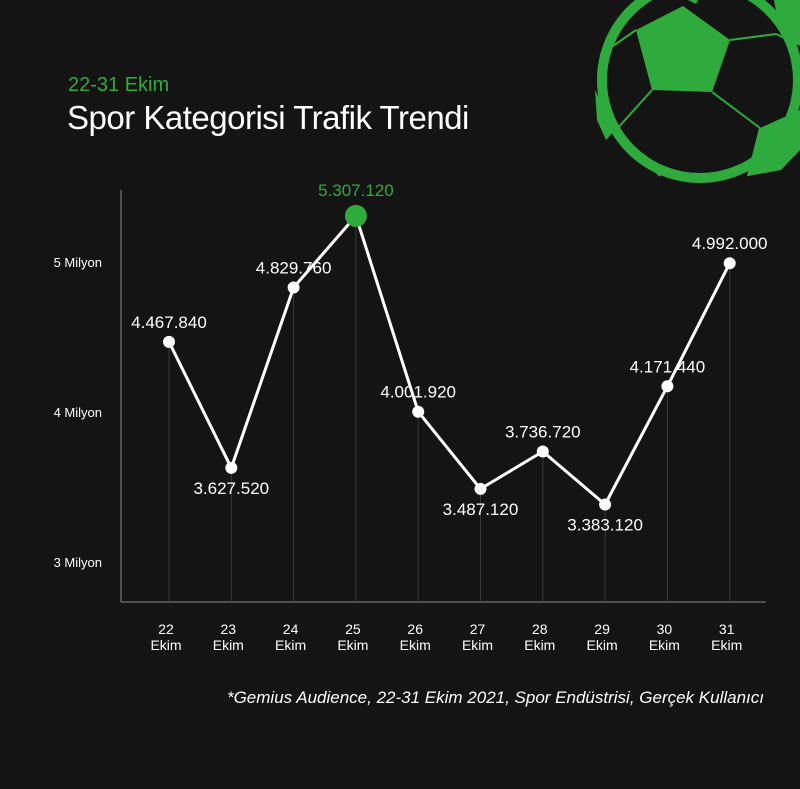  I want to click on data-label: 4.992.000, so click(730, 243).